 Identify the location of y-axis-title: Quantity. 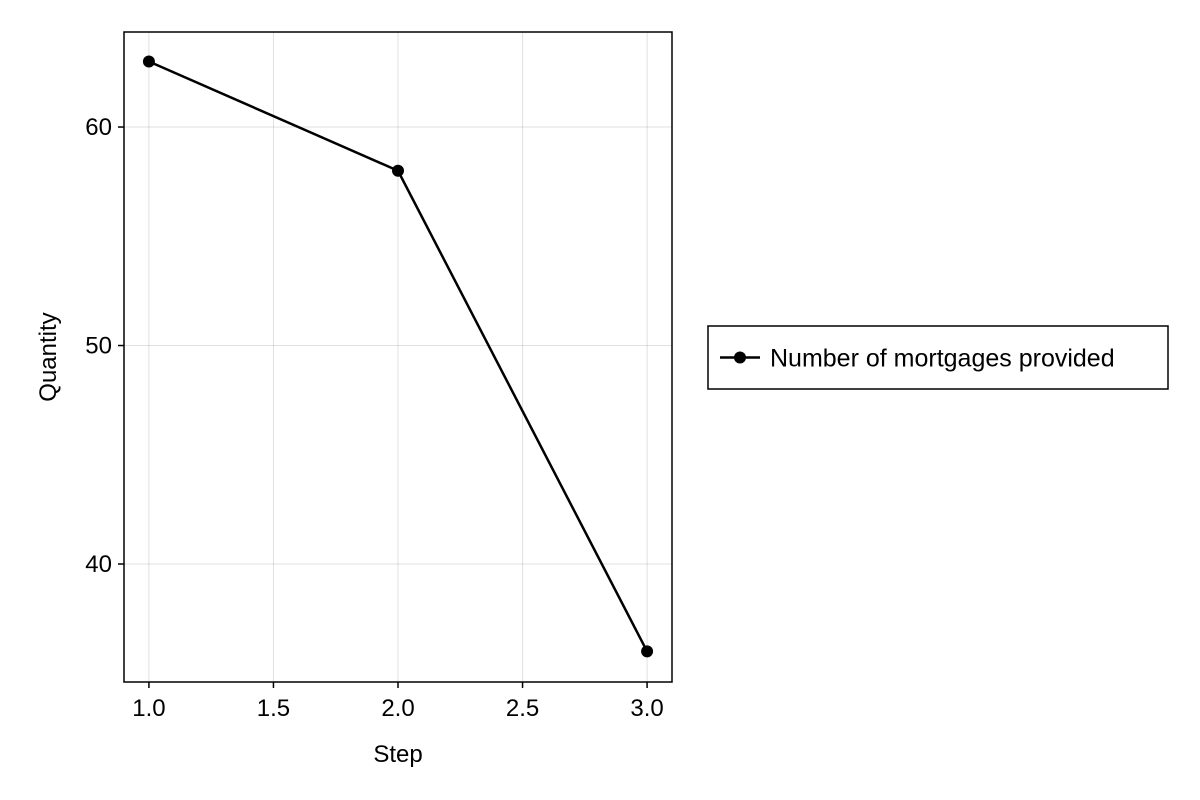
(48, 356).